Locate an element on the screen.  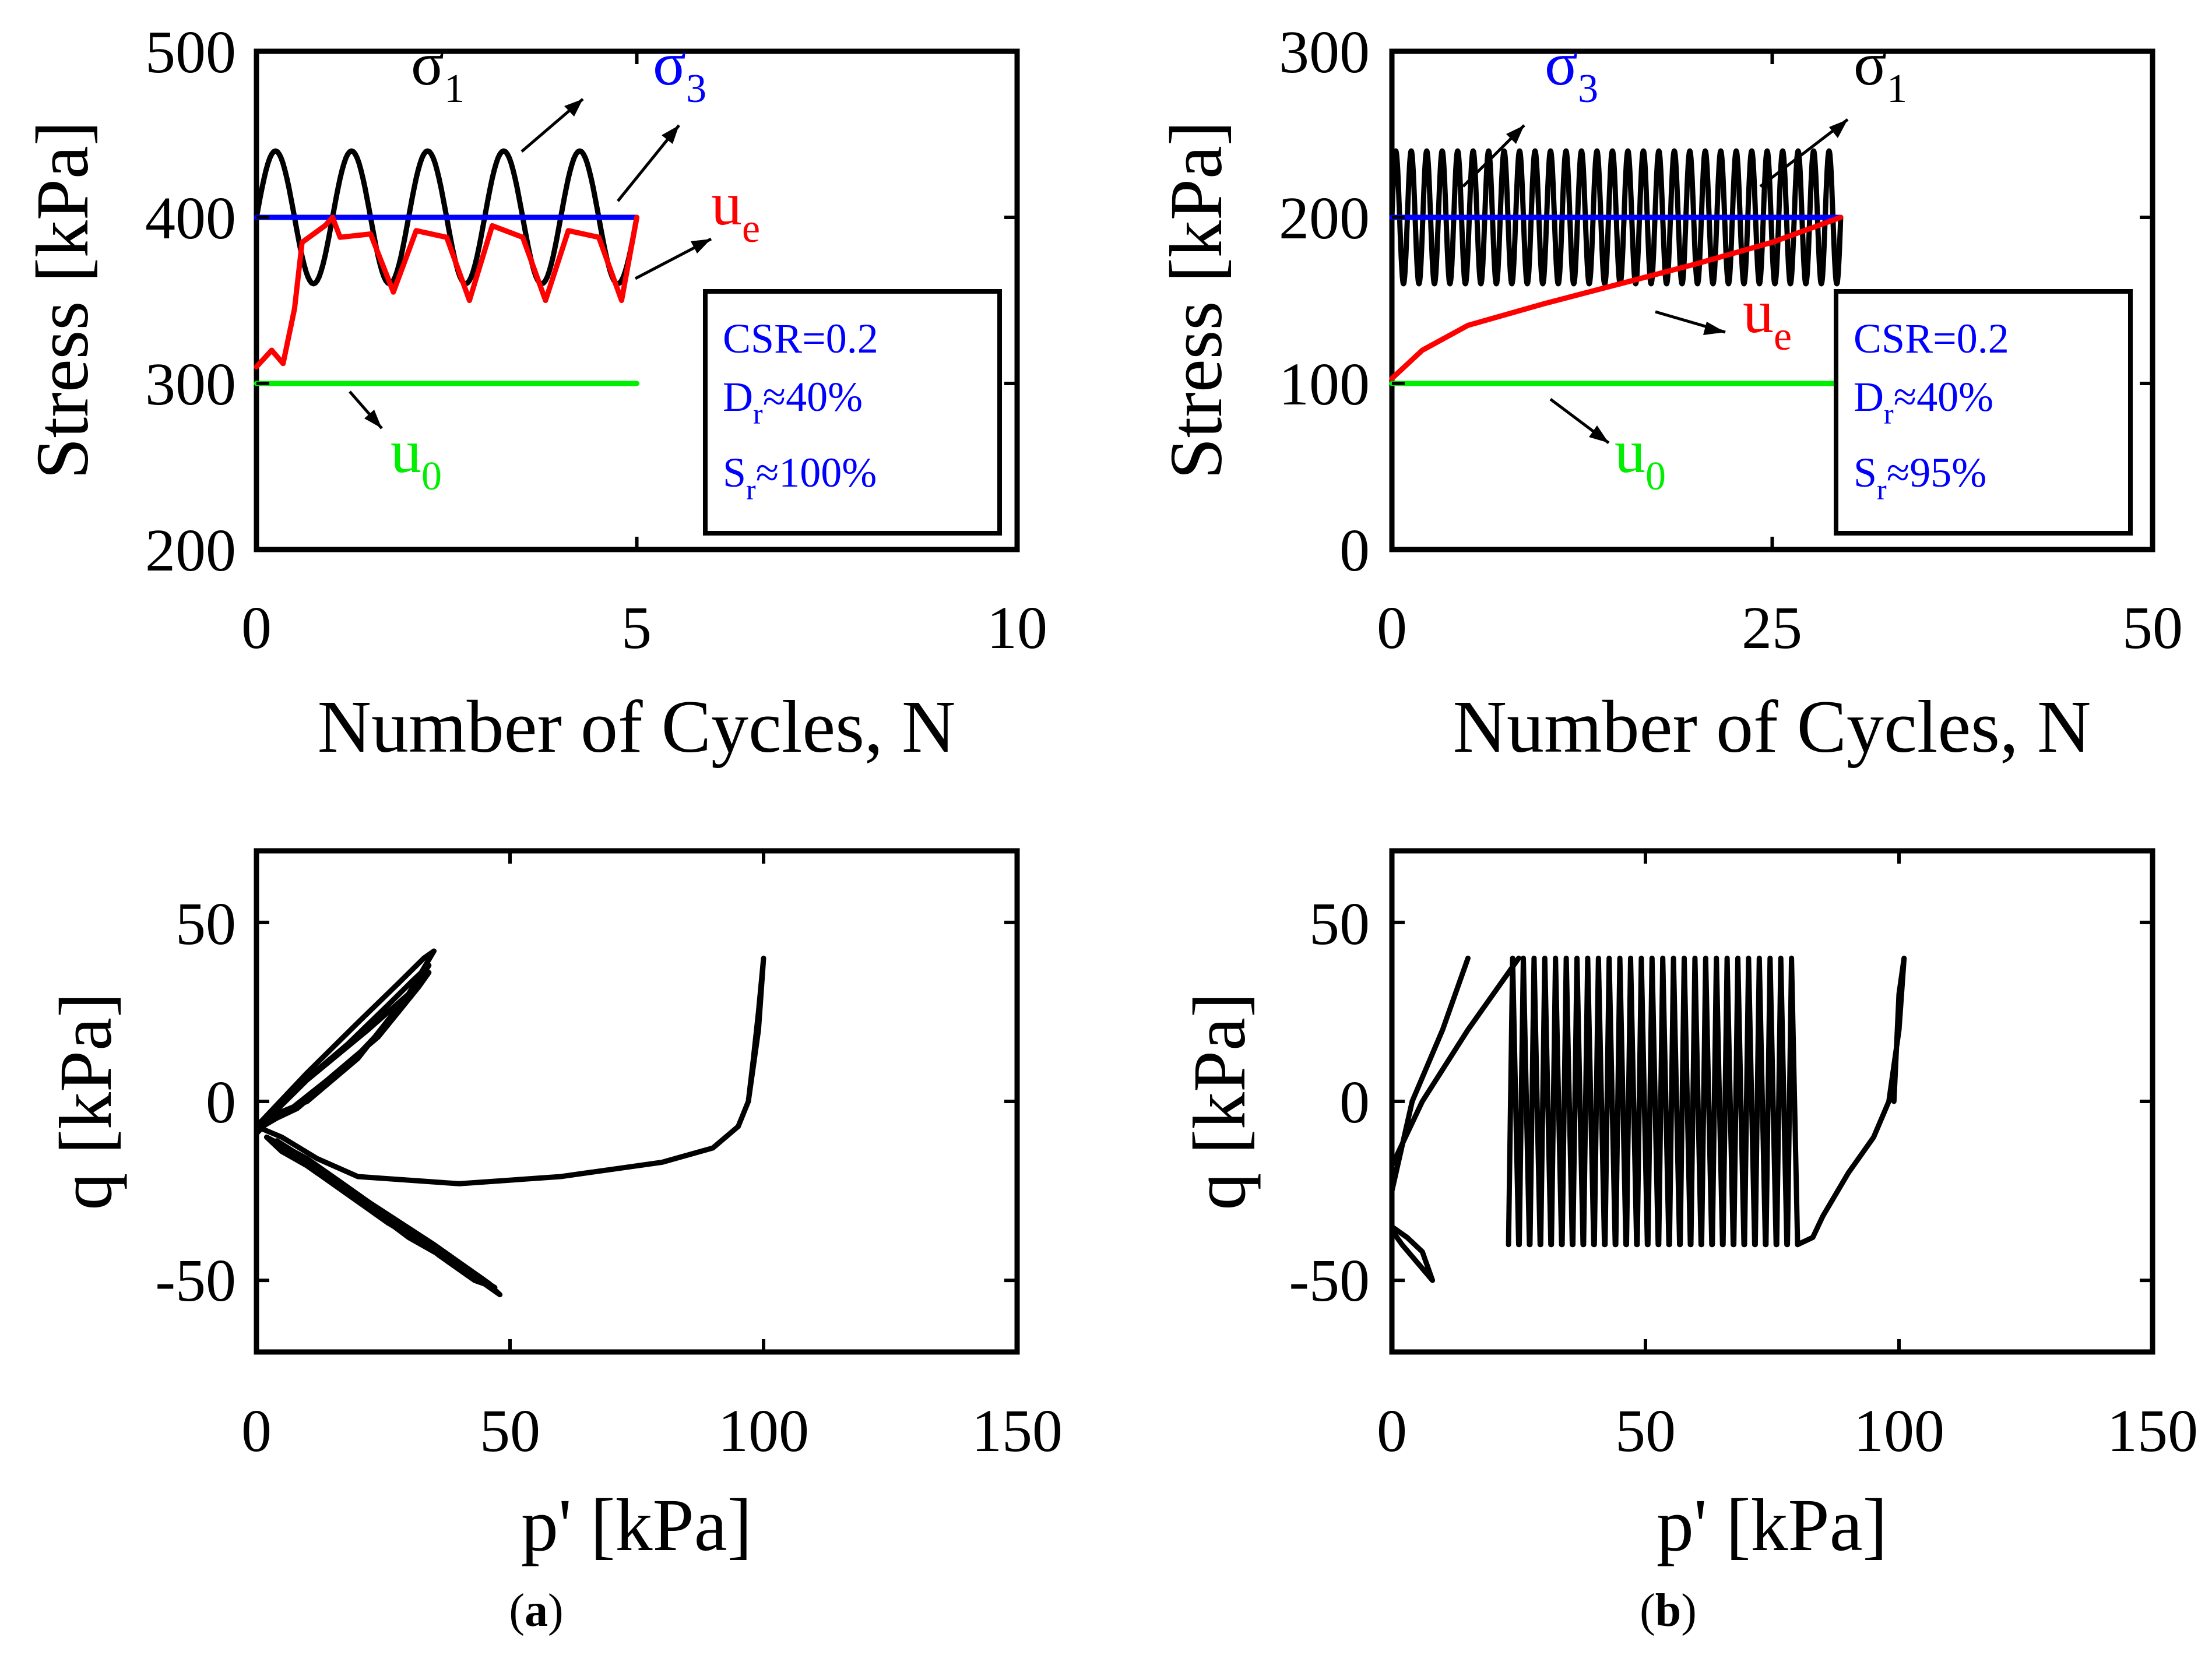
ytick-label: 400 is located at coordinates (191, 218).